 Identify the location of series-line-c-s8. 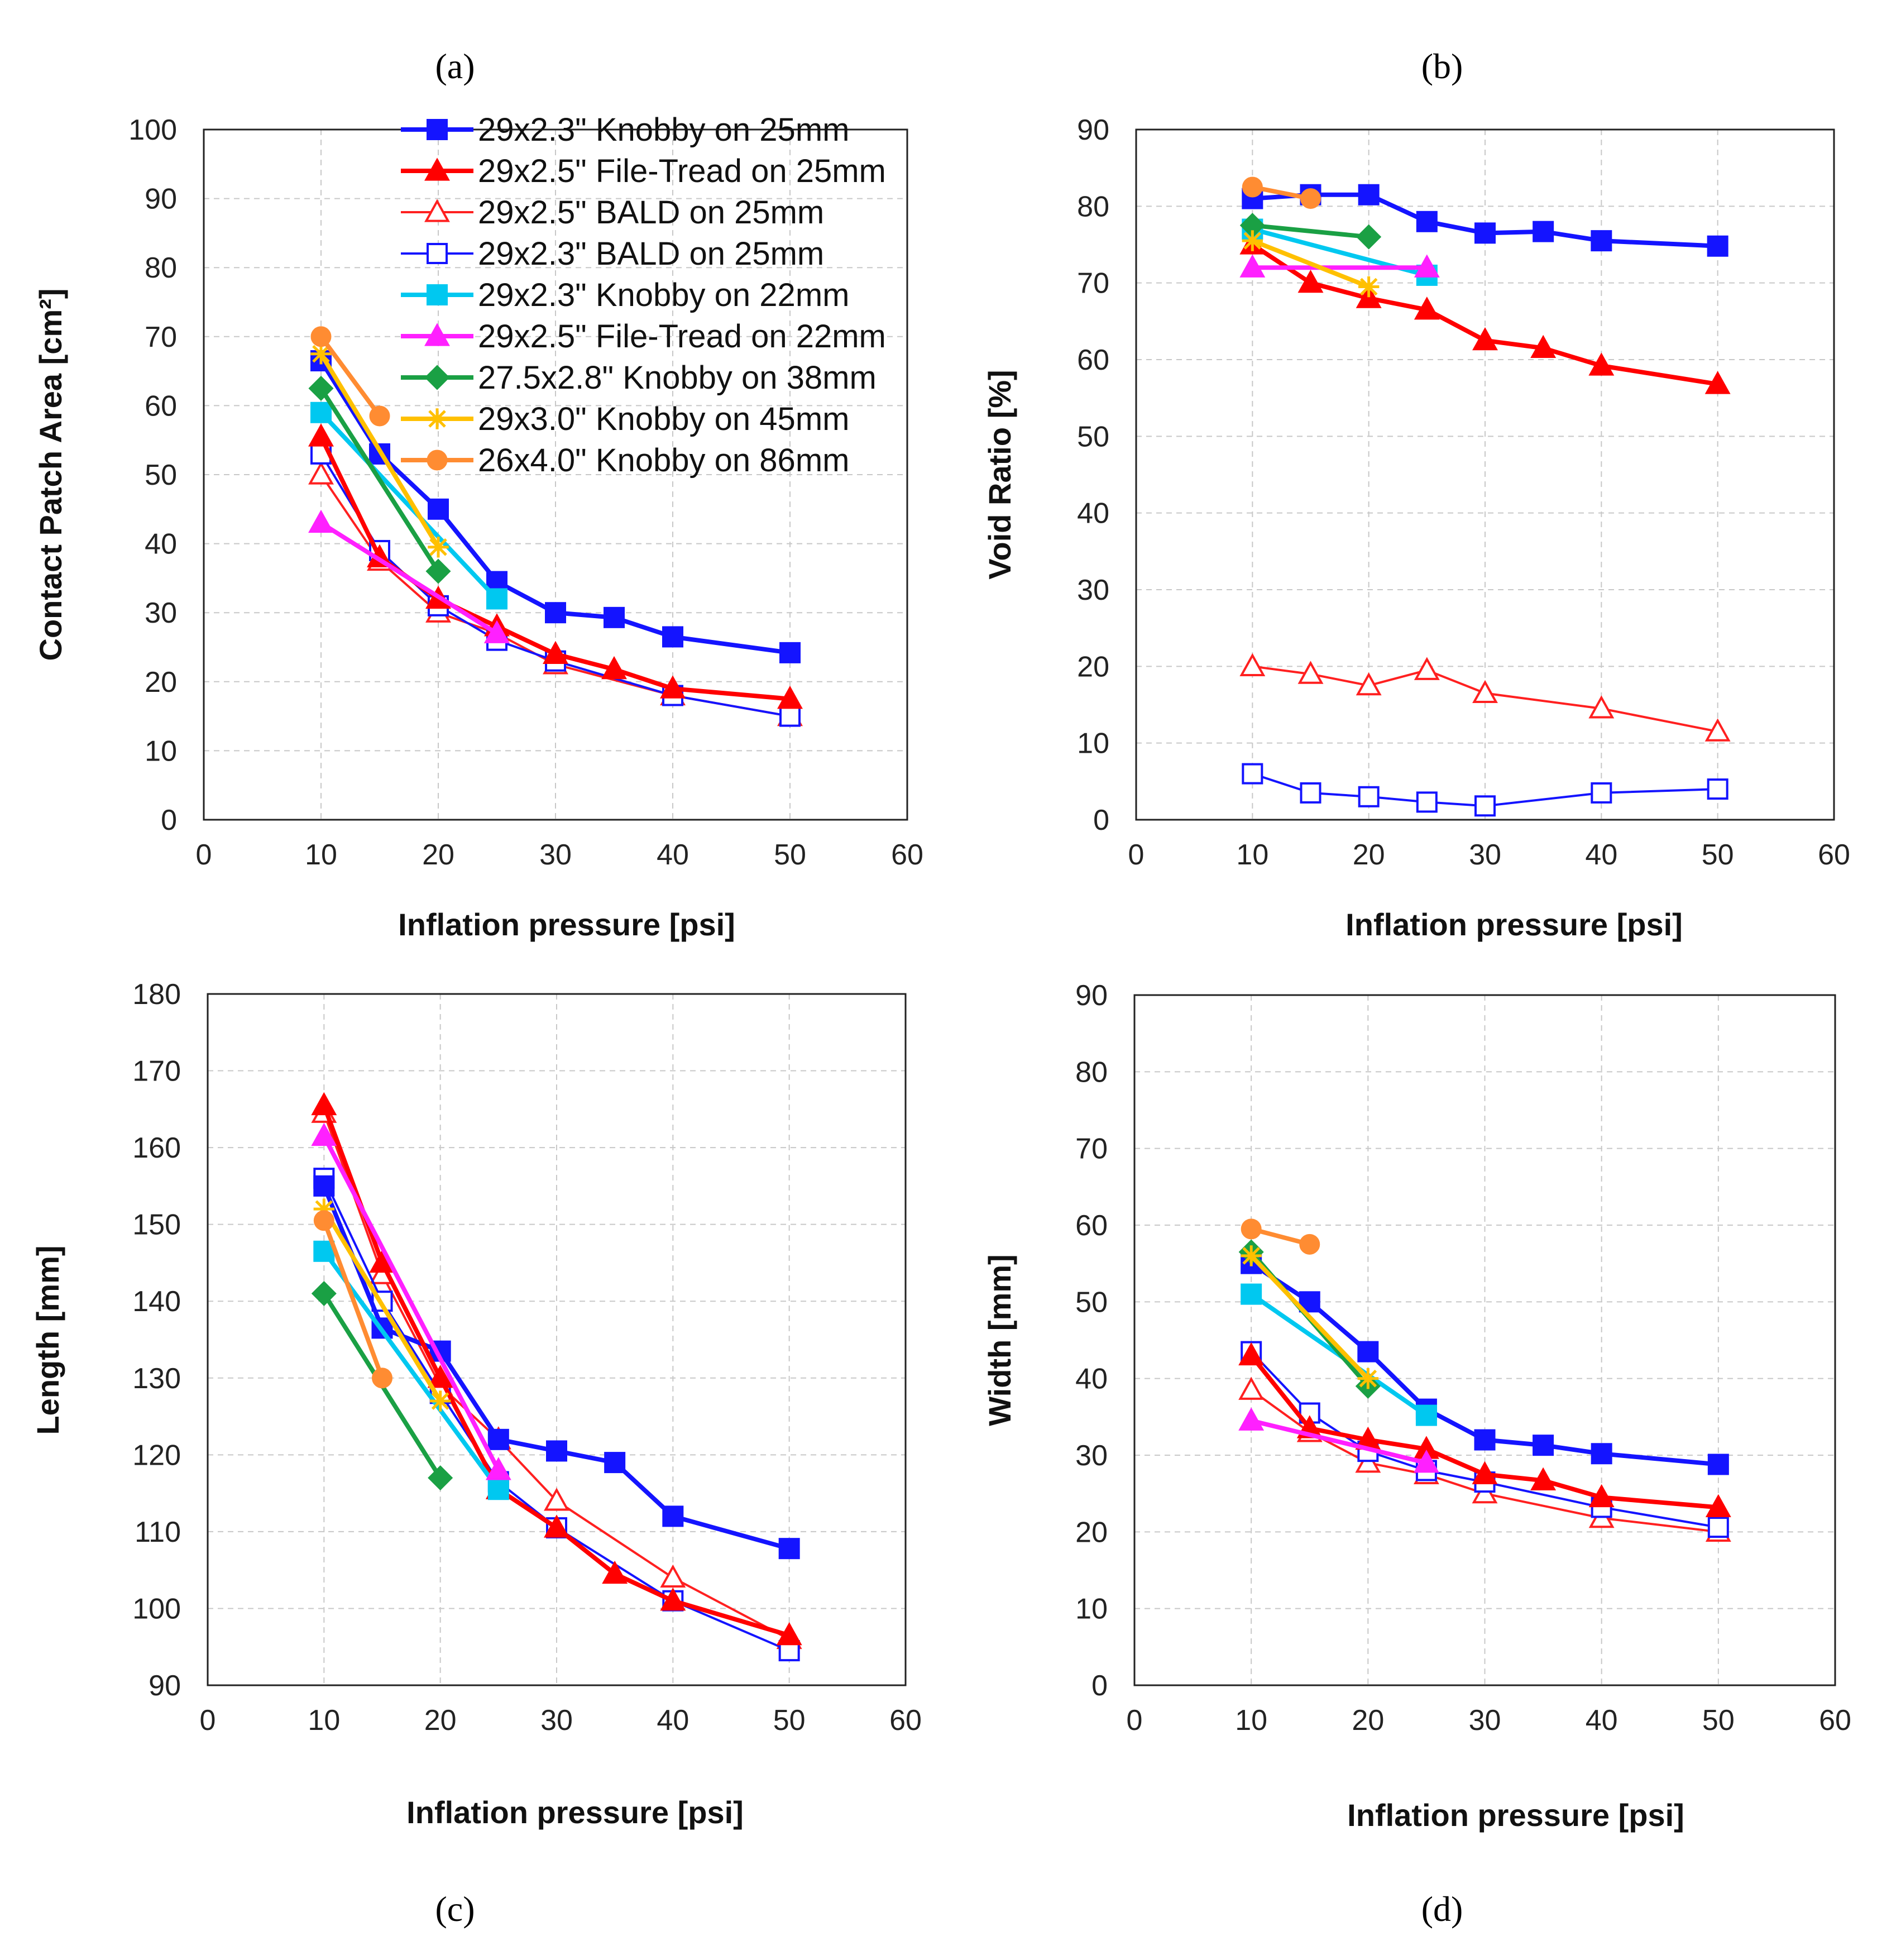
(382, 1305).